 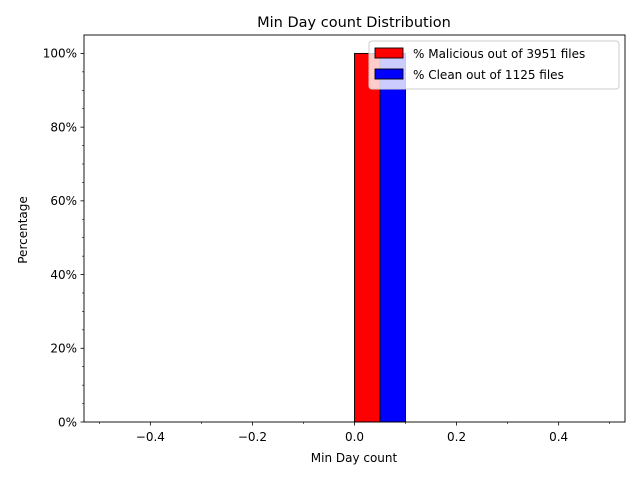 I want to click on legend-label-malicious: % Malicious out of 3951 files, so click(x=499, y=54).